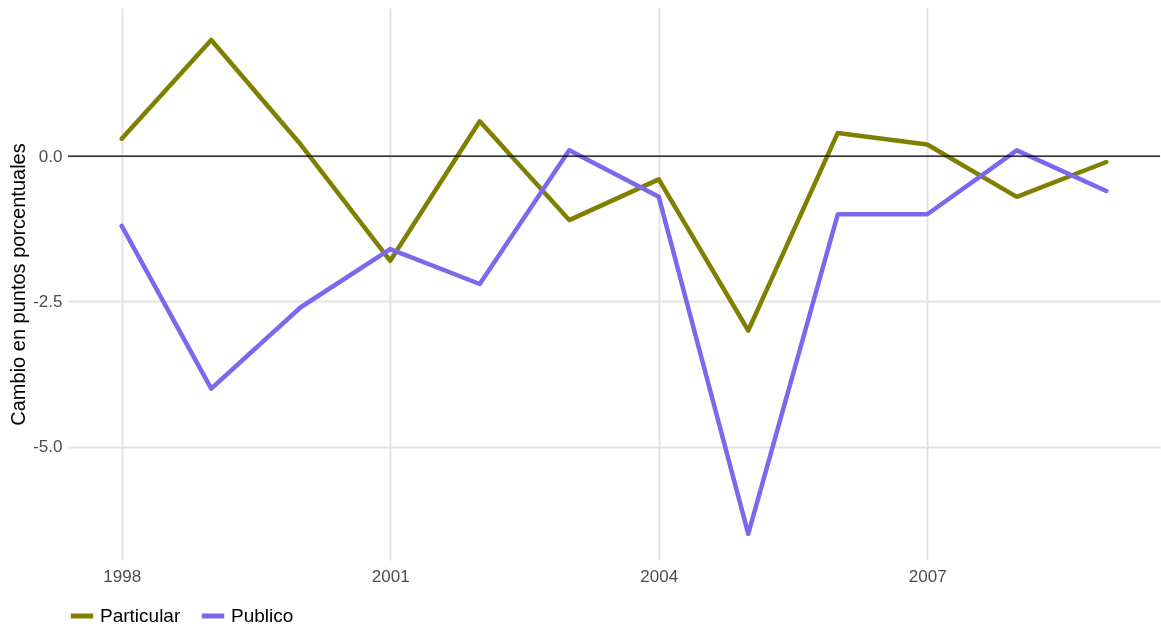 The height and width of the screenshot is (630, 1161). Describe the element at coordinates (50, 156) in the screenshot. I see `y-tick-label: 0.0` at that location.